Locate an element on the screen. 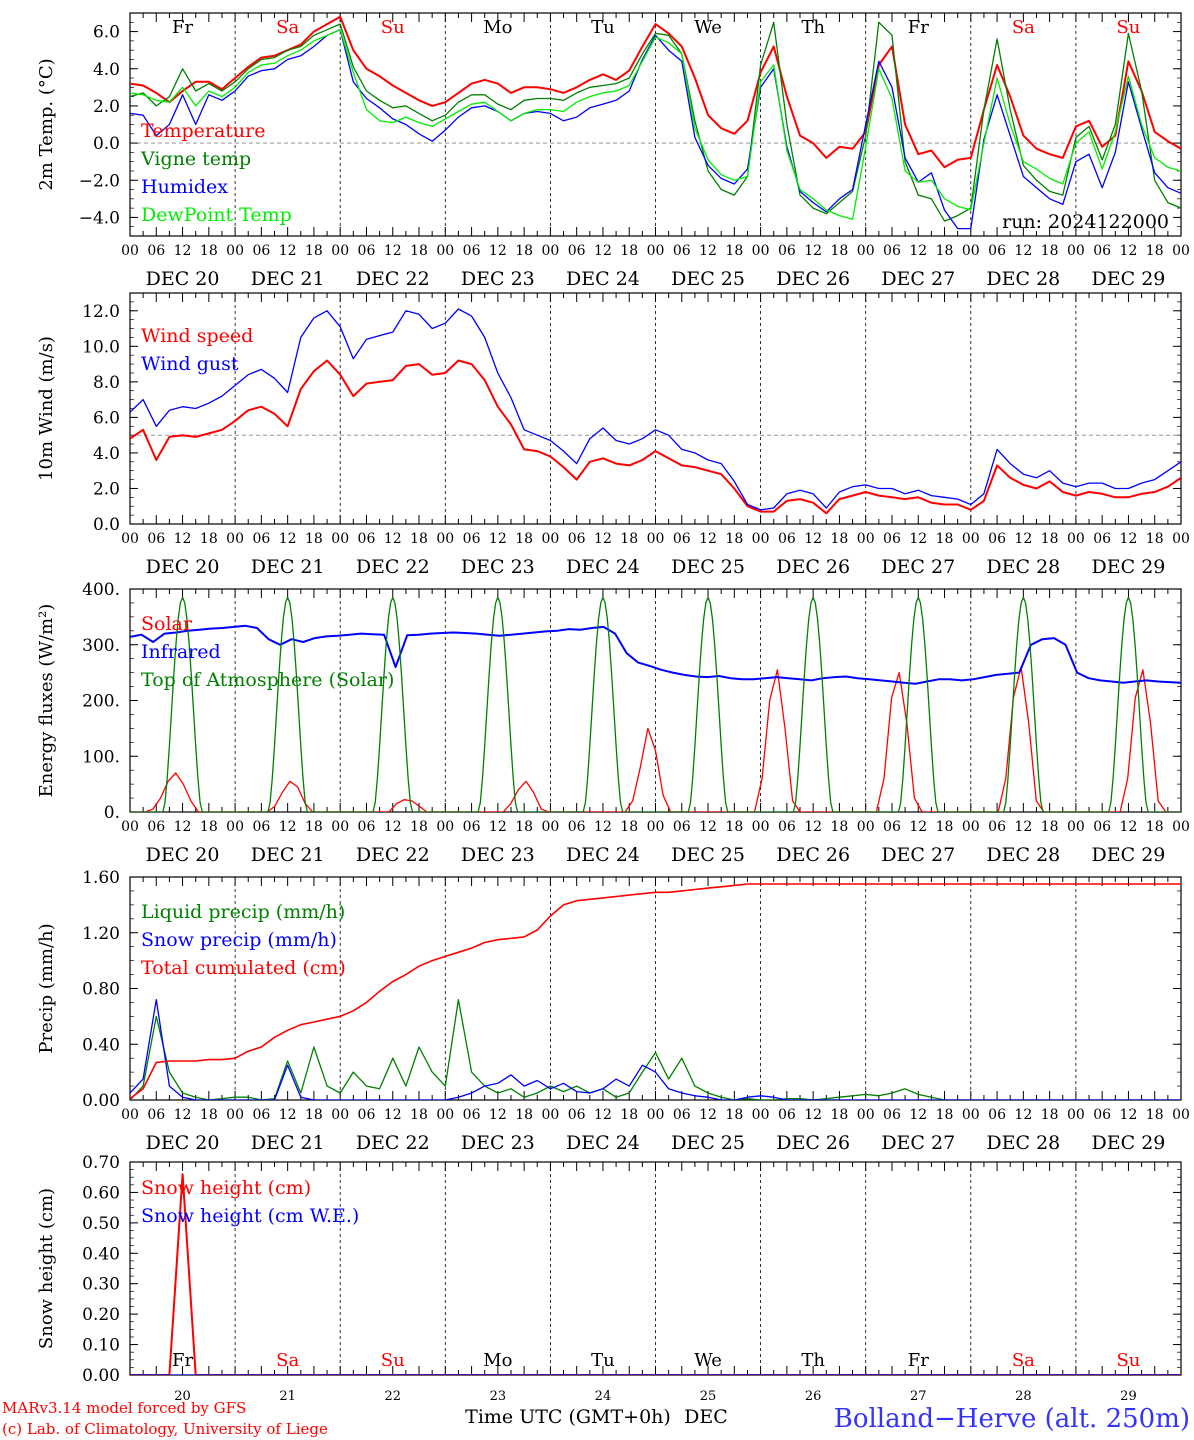 This screenshot has width=1194, height=1440. plot-frame is located at coordinates (655, 124).